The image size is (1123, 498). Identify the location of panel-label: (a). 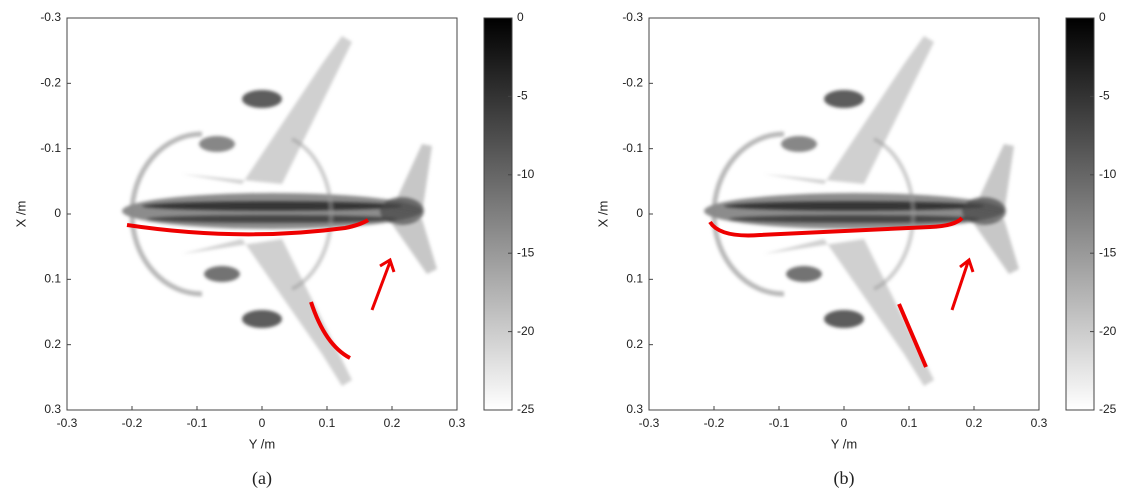
(262, 478).